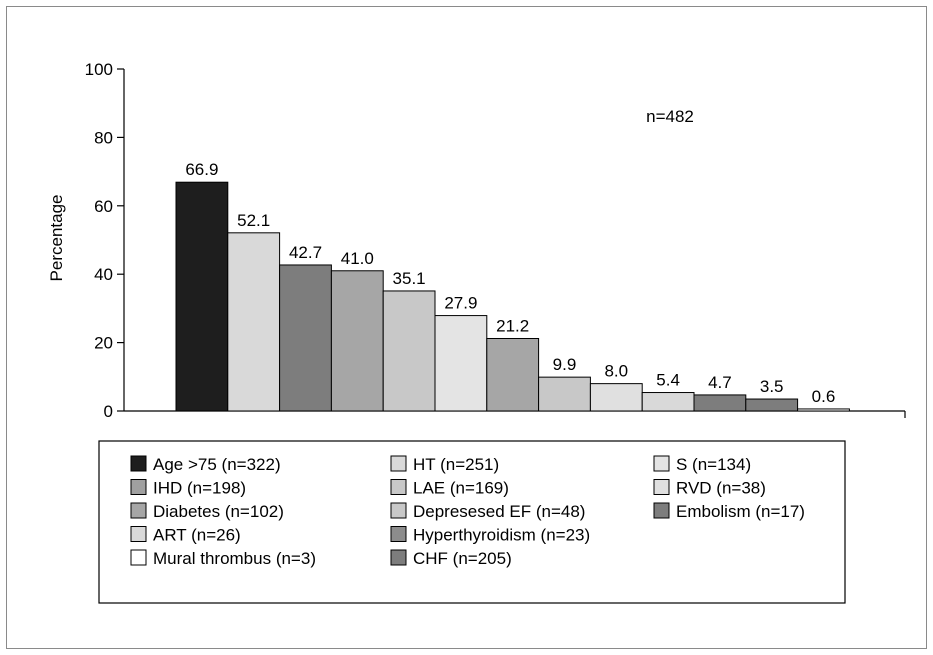 This screenshot has width=933, height=655. I want to click on legend-item: RVD (n=38), so click(709, 488).